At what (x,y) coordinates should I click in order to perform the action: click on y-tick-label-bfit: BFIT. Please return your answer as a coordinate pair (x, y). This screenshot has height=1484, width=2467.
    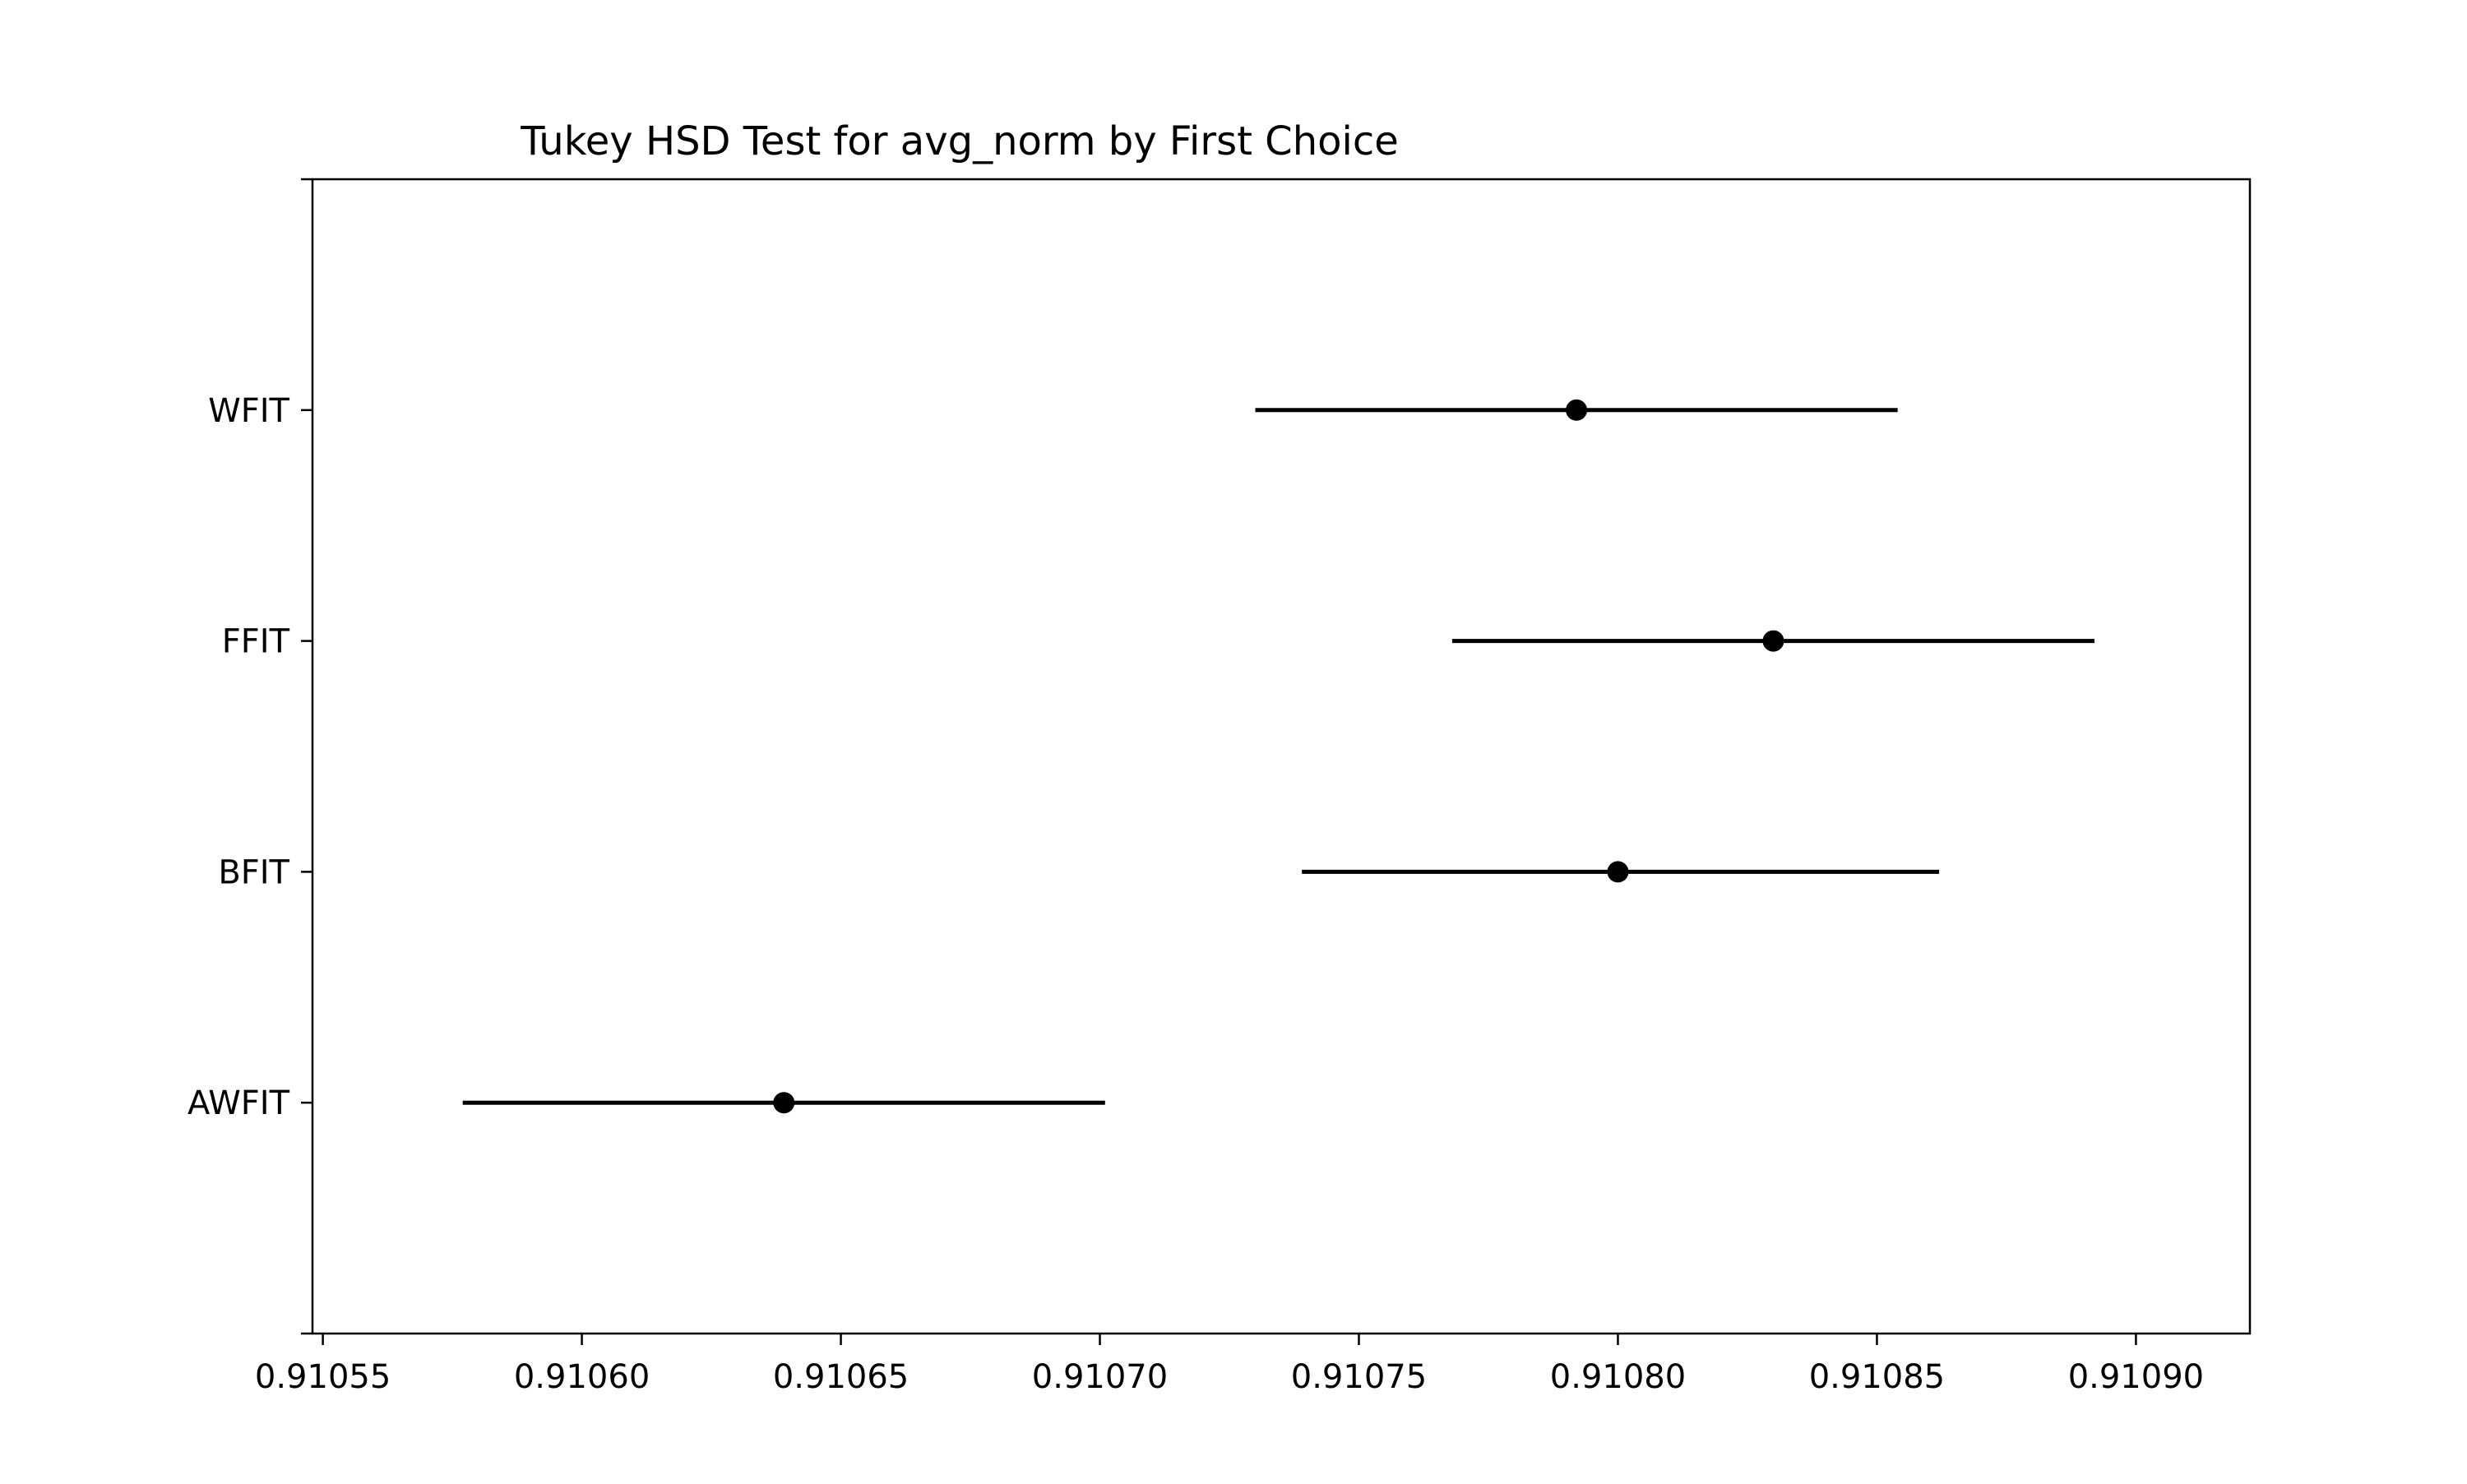
    Looking at the image, I should click on (253, 872).